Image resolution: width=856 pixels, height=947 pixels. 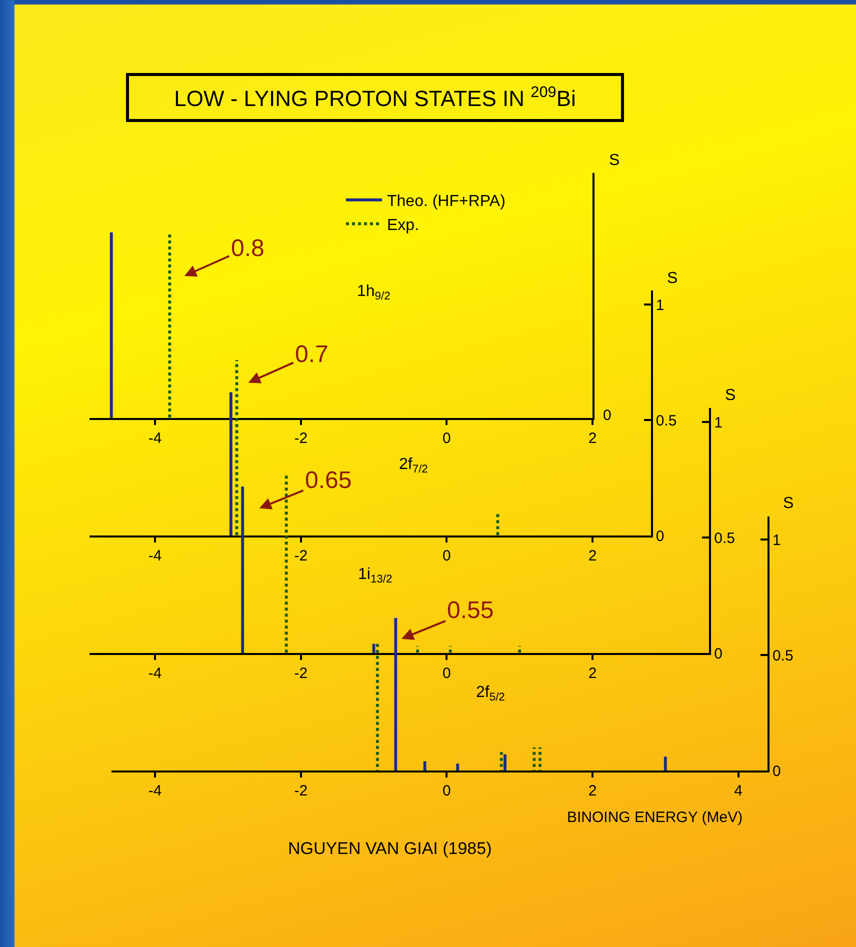 What do you see at coordinates (655, 817) in the screenshot?
I see `x-axis-title: BINOING ENERGY (MeV)` at bounding box center [655, 817].